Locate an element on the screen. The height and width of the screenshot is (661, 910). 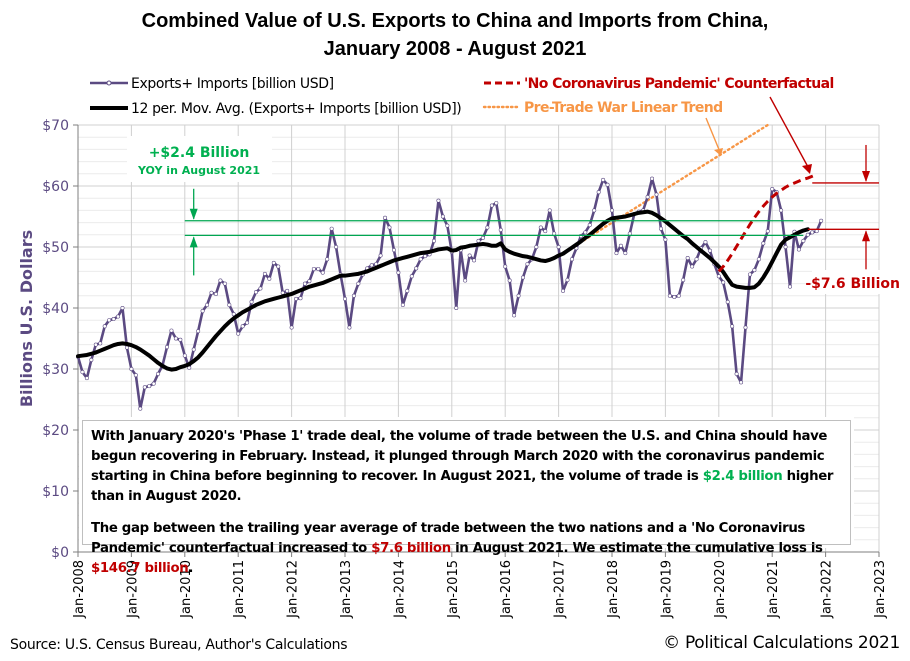
x-tick-label: Jan-2016 is located at coordinates (506, 589).